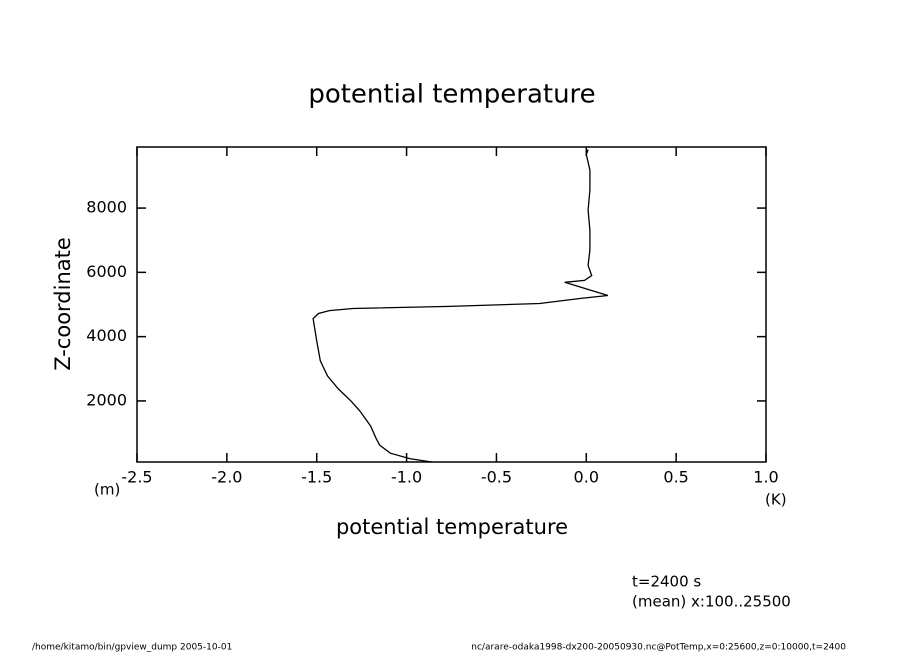  What do you see at coordinates (666, 582) in the screenshot?
I see `annotation: t=2400 s` at bounding box center [666, 582].